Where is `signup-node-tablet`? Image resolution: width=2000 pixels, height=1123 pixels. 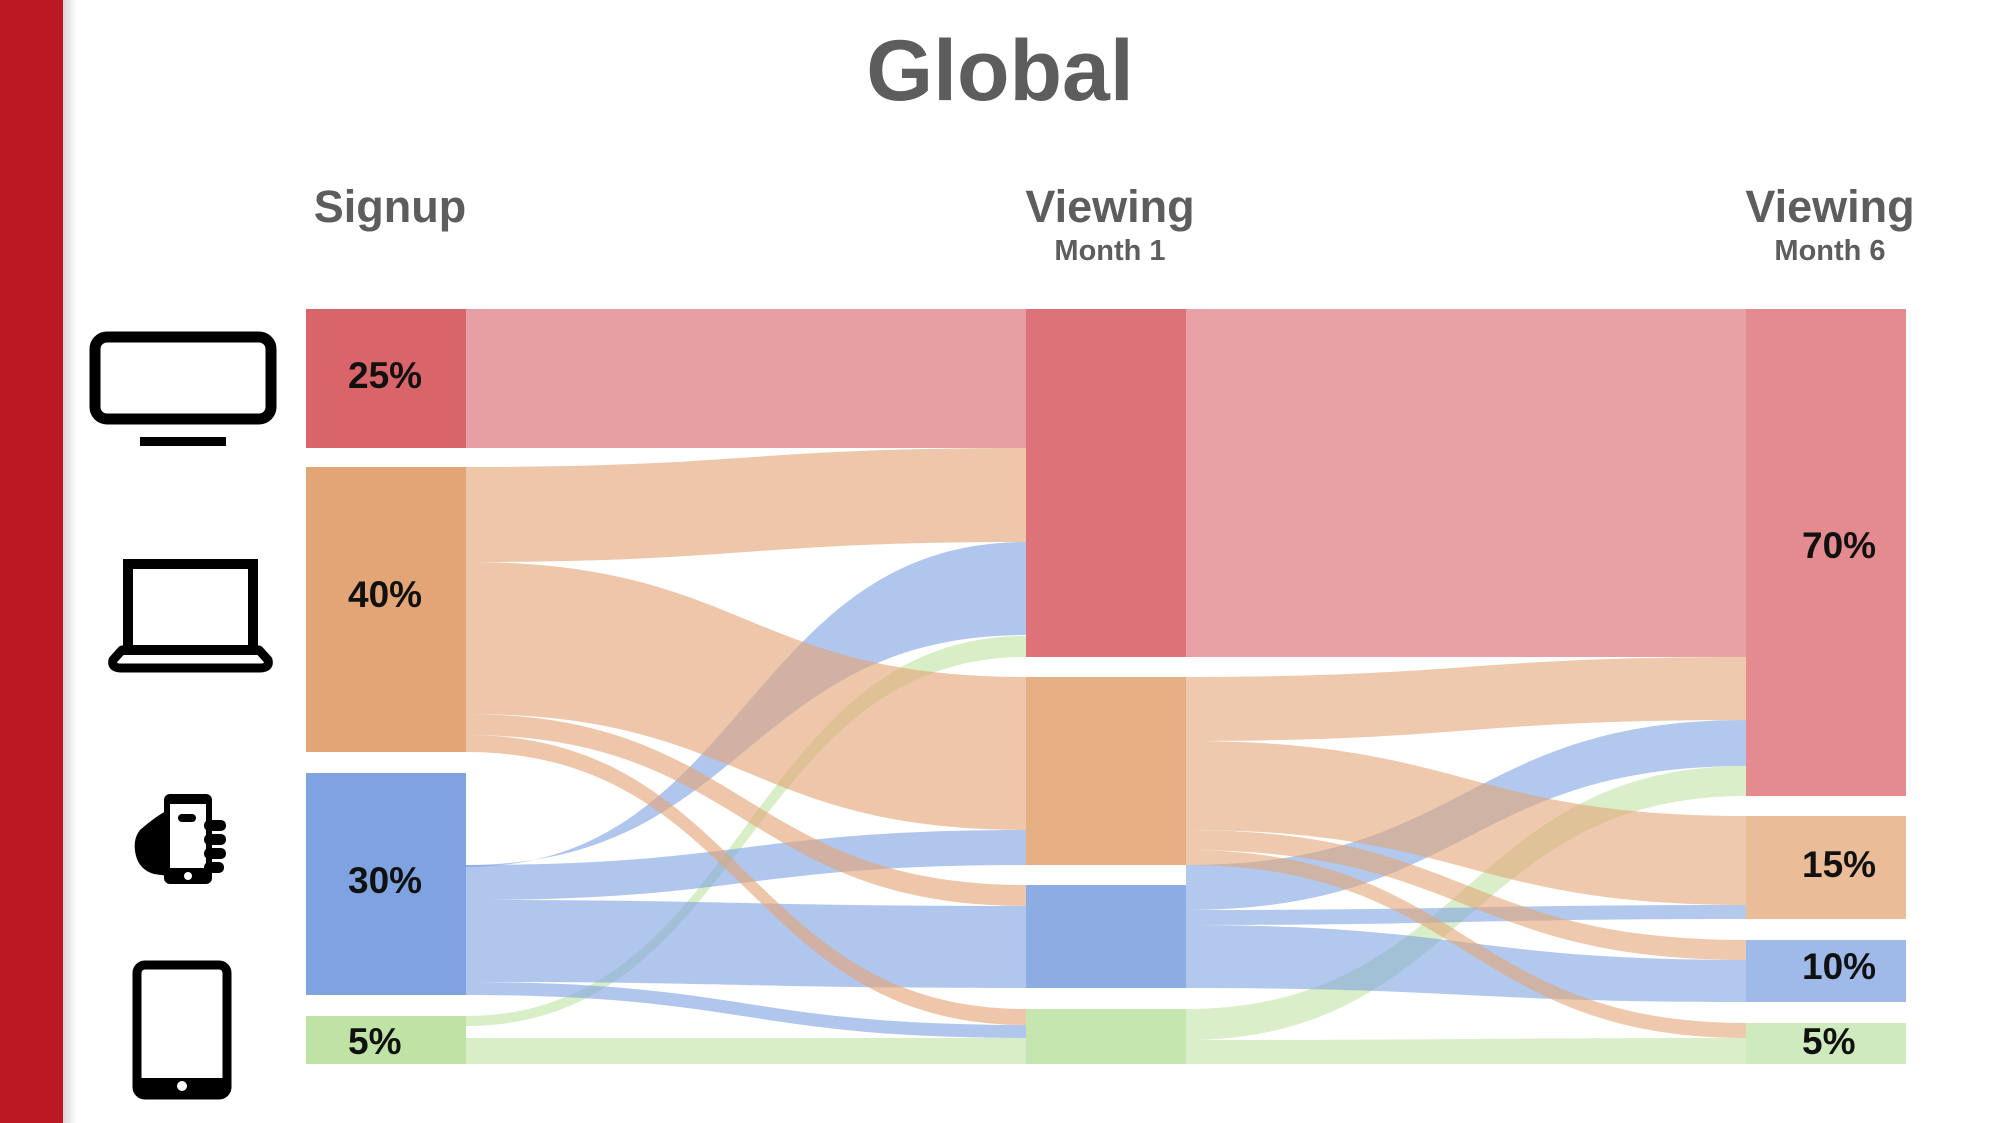
signup-node-tablet is located at coordinates (386, 1040).